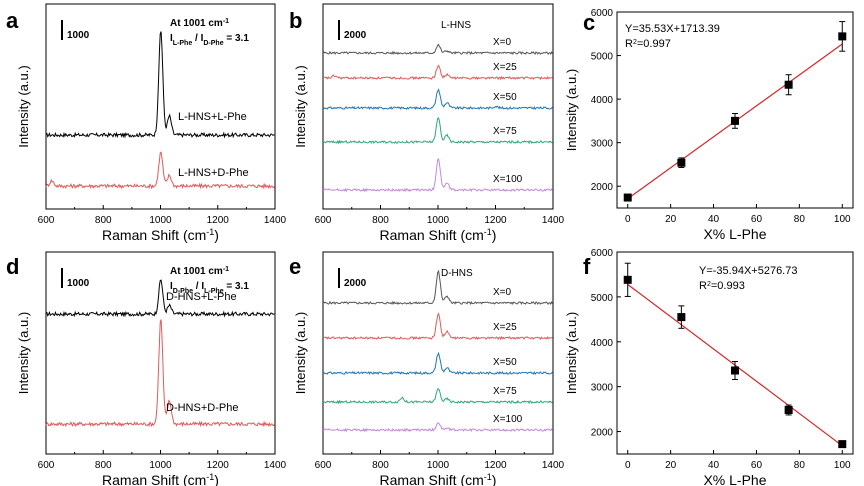 The width and height of the screenshot is (864, 486). Describe the element at coordinates (438, 479) in the screenshot. I see `e-xlabel: Raman Shift (cm-1)` at that location.